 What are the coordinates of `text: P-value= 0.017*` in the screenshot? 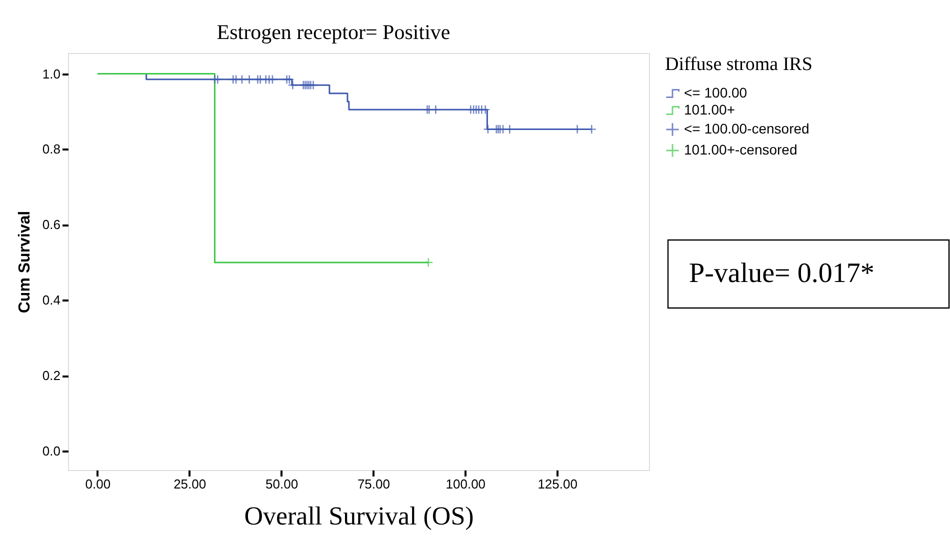 It's located at (781, 273).